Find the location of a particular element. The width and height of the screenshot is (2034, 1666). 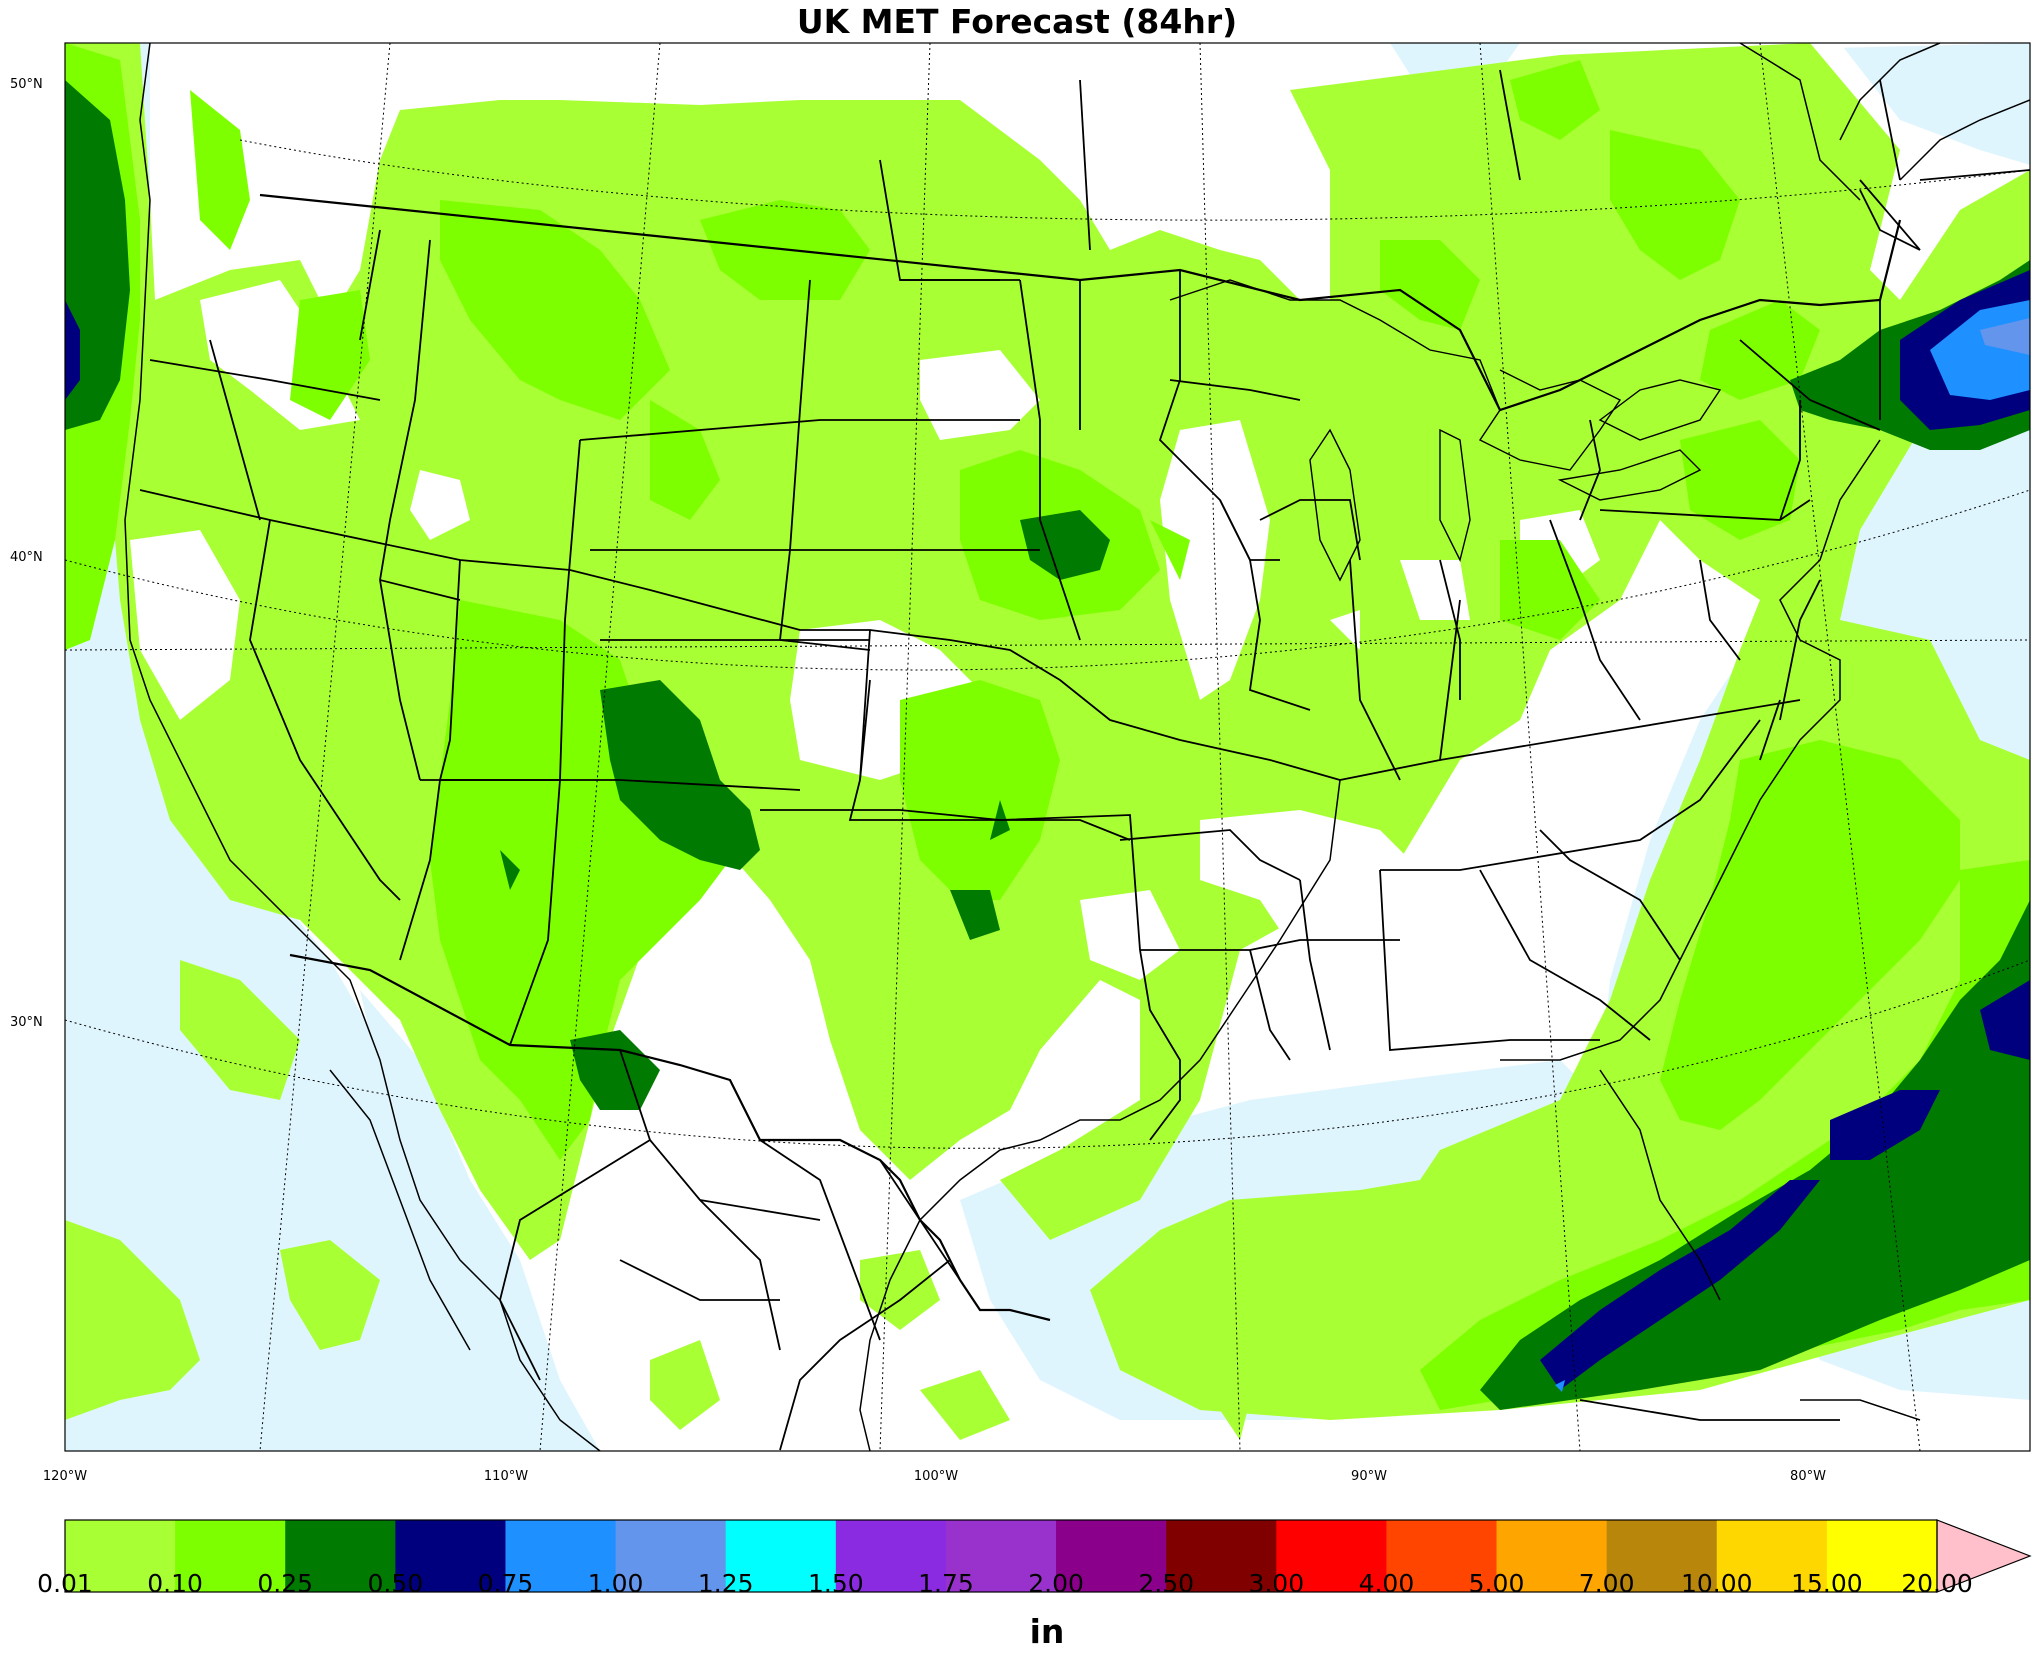

colorbar-tick-label: 3.00 is located at coordinates (1276, 1583).